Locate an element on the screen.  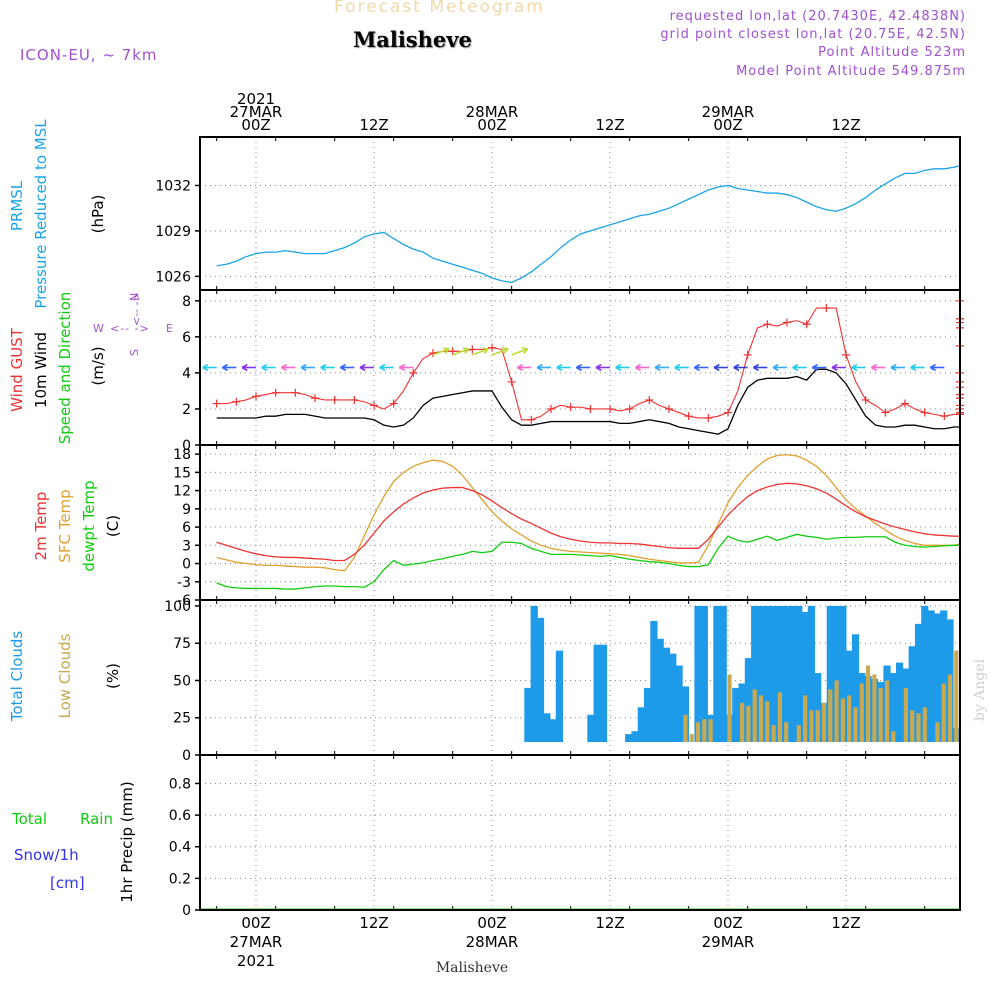
location-title: Malisheve is located at coordinates (412, 39).